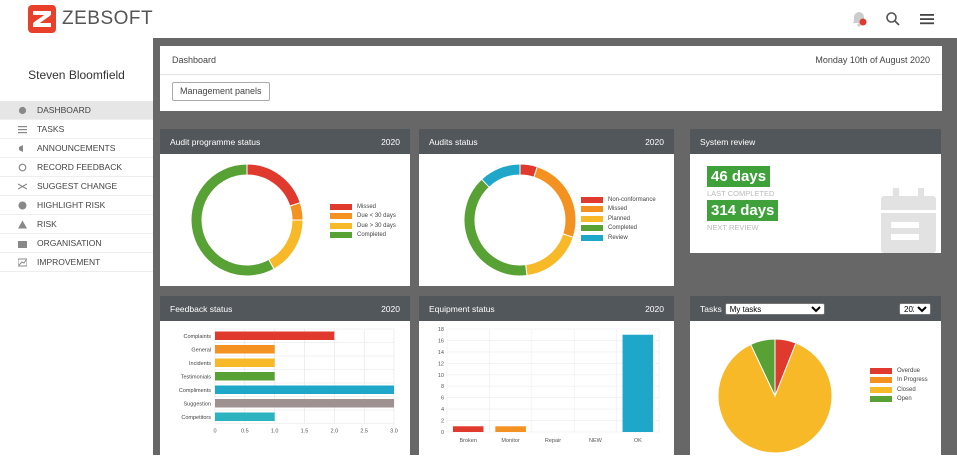  I want to click on page-title: Dashboard, so click(194, 60).